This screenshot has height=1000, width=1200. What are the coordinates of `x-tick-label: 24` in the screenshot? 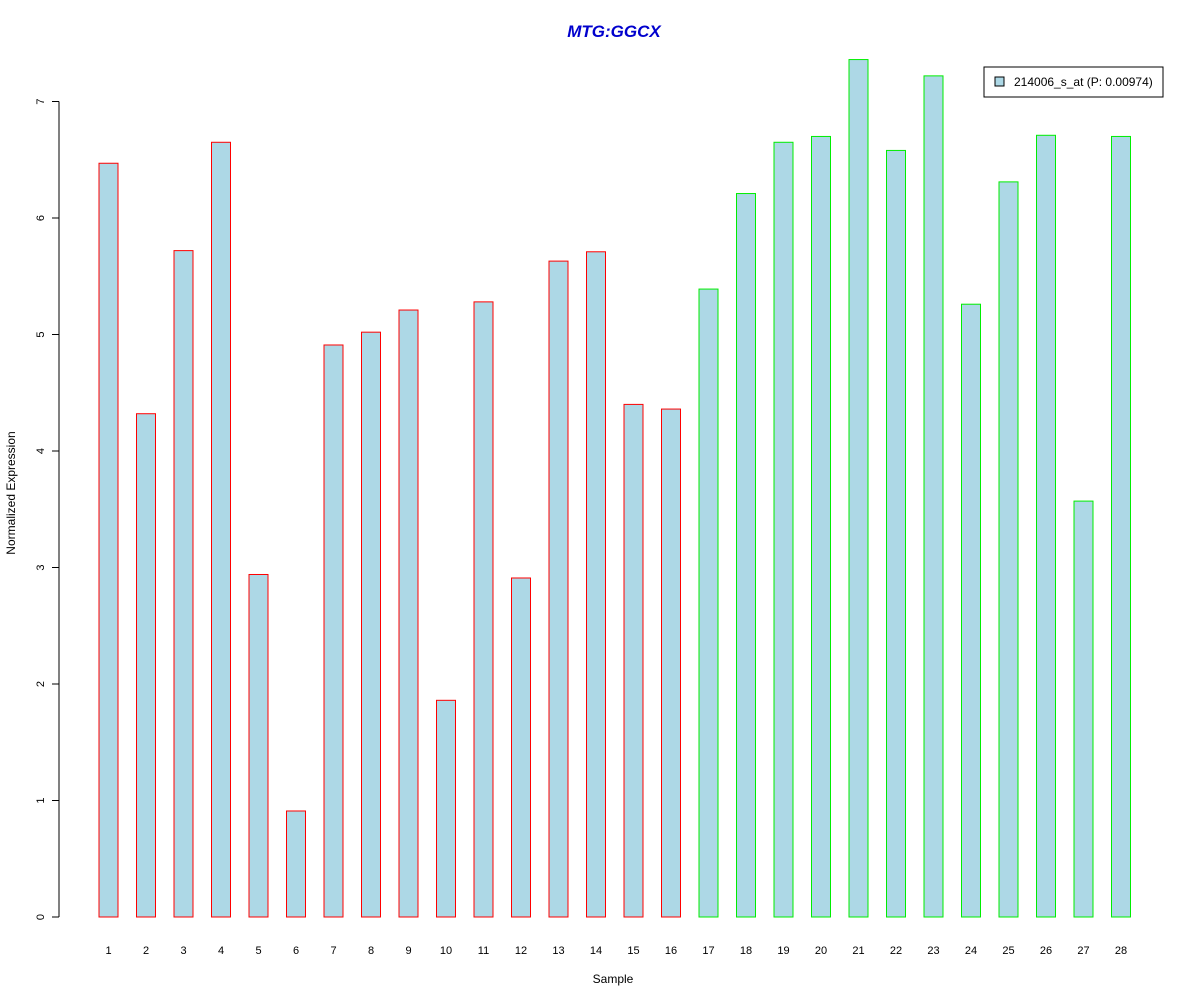 It's located at (971, 951).